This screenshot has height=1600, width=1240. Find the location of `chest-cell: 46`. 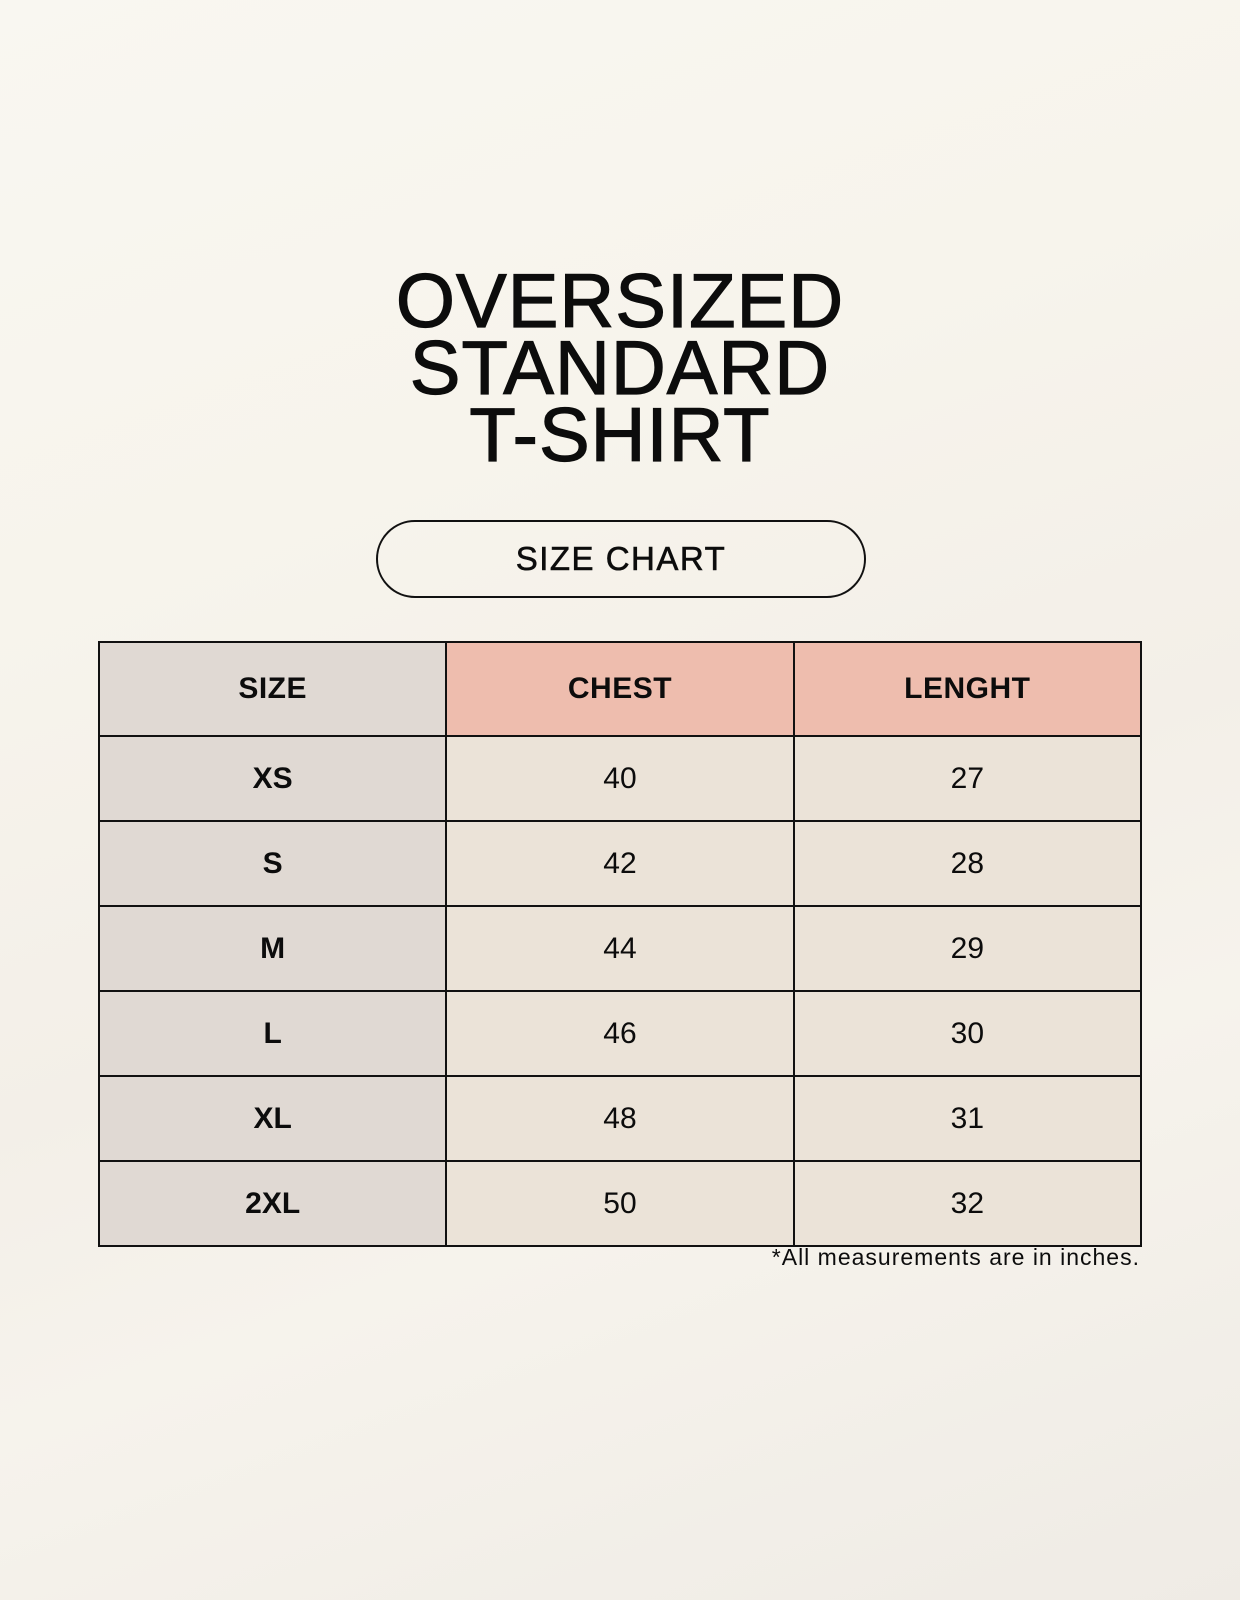

chest-cell: 46 is located at coordinates (620, 1033).